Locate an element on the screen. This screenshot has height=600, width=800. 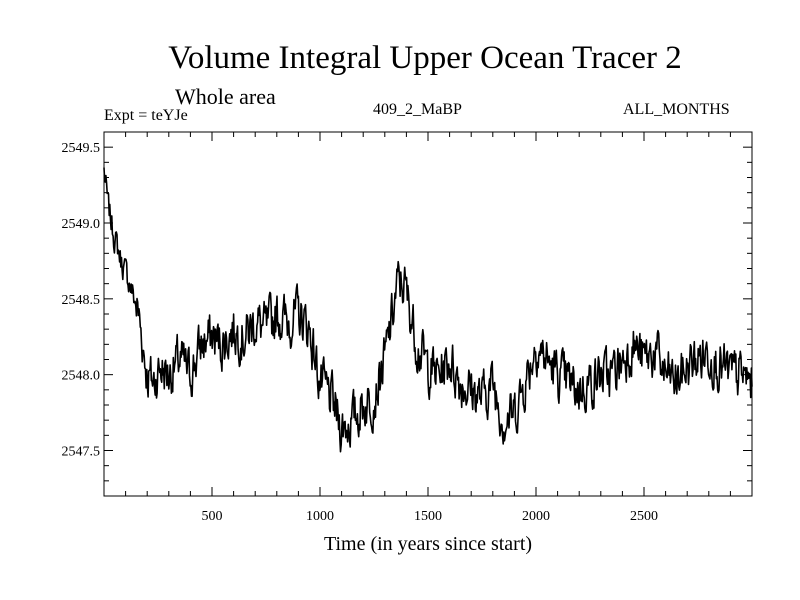
months-label: ALL_MONTHS is located at coordinates (676, 109).